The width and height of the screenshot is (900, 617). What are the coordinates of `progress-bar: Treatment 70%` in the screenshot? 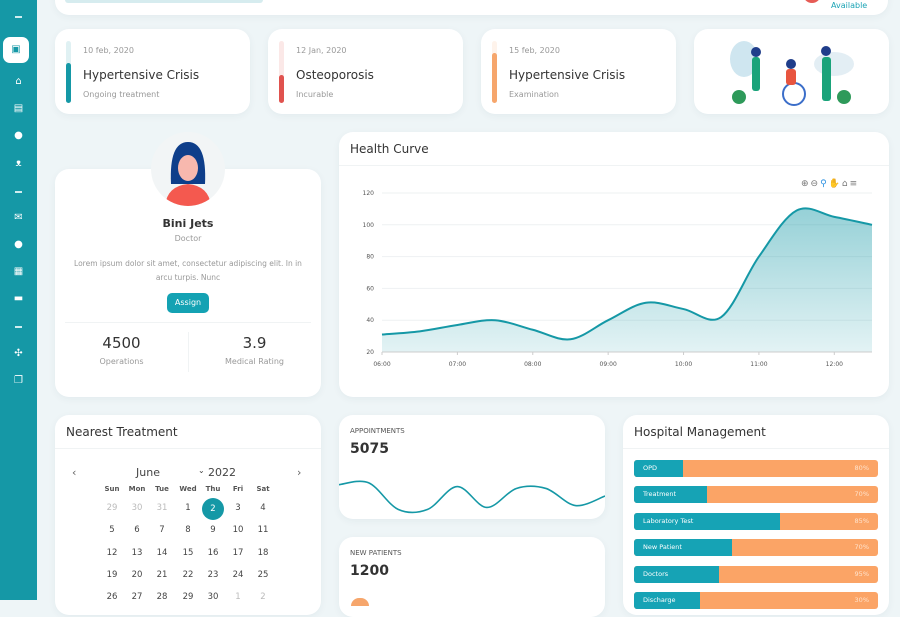 It's located at (756, 494).